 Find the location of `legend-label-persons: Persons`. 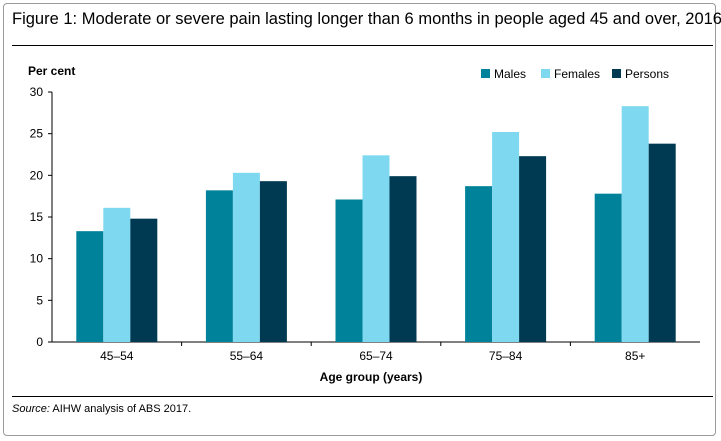

legend-label-persons: Persons is located at coordinates (647, 74).